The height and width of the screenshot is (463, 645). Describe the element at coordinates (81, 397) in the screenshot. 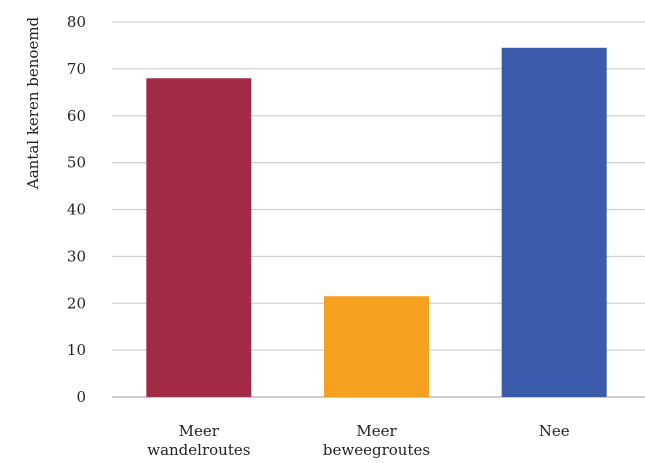

I see `y-tick-label: 0` at that location.